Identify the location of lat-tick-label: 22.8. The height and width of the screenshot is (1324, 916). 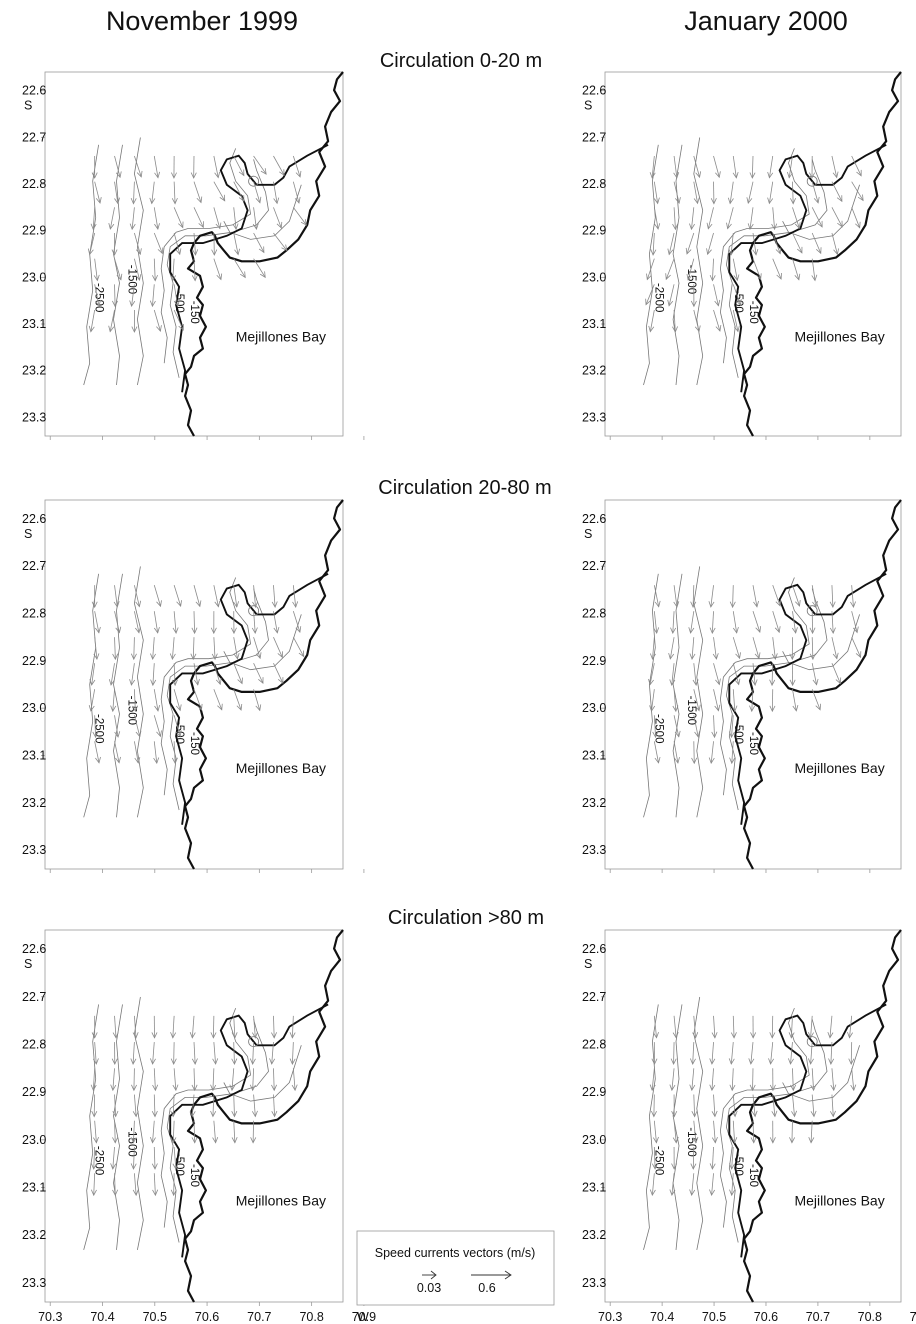
(594, 1044).